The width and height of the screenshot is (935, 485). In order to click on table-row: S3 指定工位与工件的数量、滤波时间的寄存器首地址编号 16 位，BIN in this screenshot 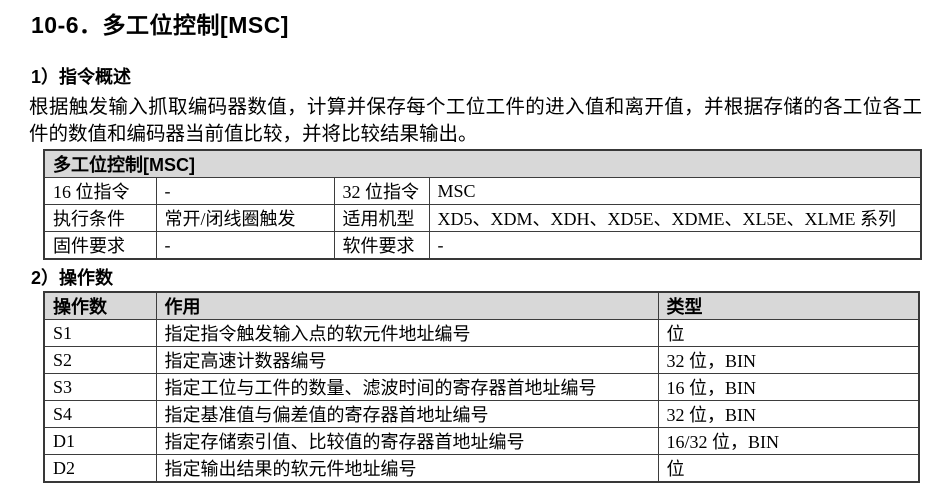, I will do `click(481, 387)`.